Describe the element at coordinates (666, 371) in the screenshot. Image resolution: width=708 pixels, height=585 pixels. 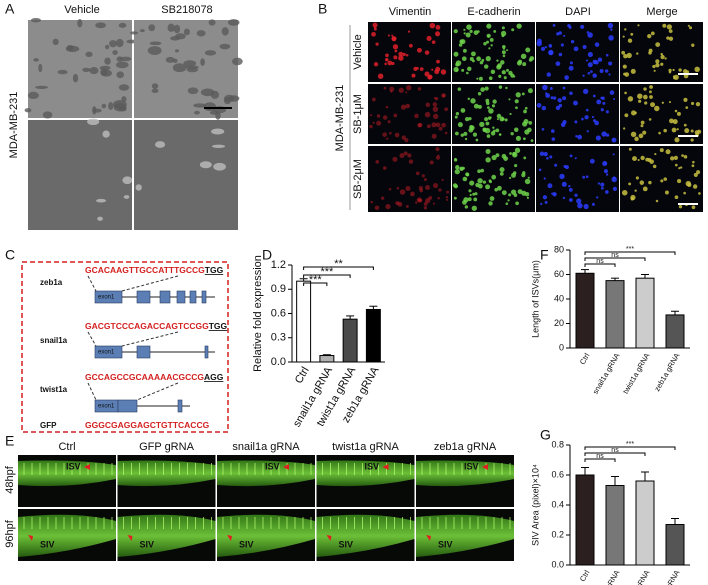
I see `x-tick-label: zeb1a gRNA` at that location.